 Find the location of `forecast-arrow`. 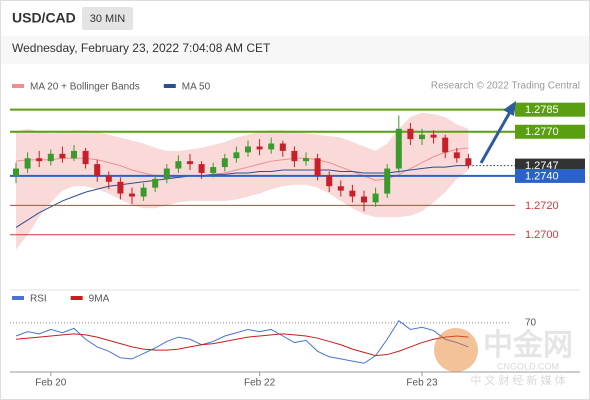

forecast-arrow is located at coordinates (495, 137).